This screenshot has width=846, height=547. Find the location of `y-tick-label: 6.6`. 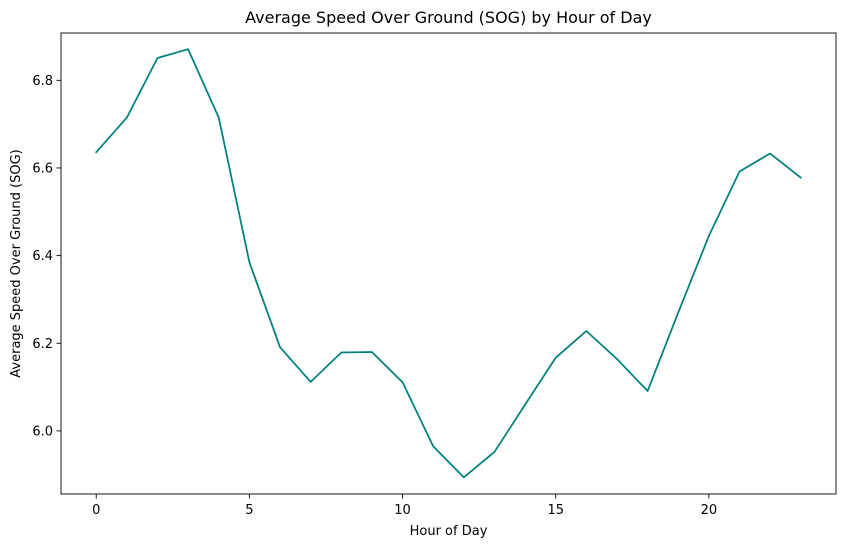

y-tick-label: 6.6 is located at coordinates (42, 168).